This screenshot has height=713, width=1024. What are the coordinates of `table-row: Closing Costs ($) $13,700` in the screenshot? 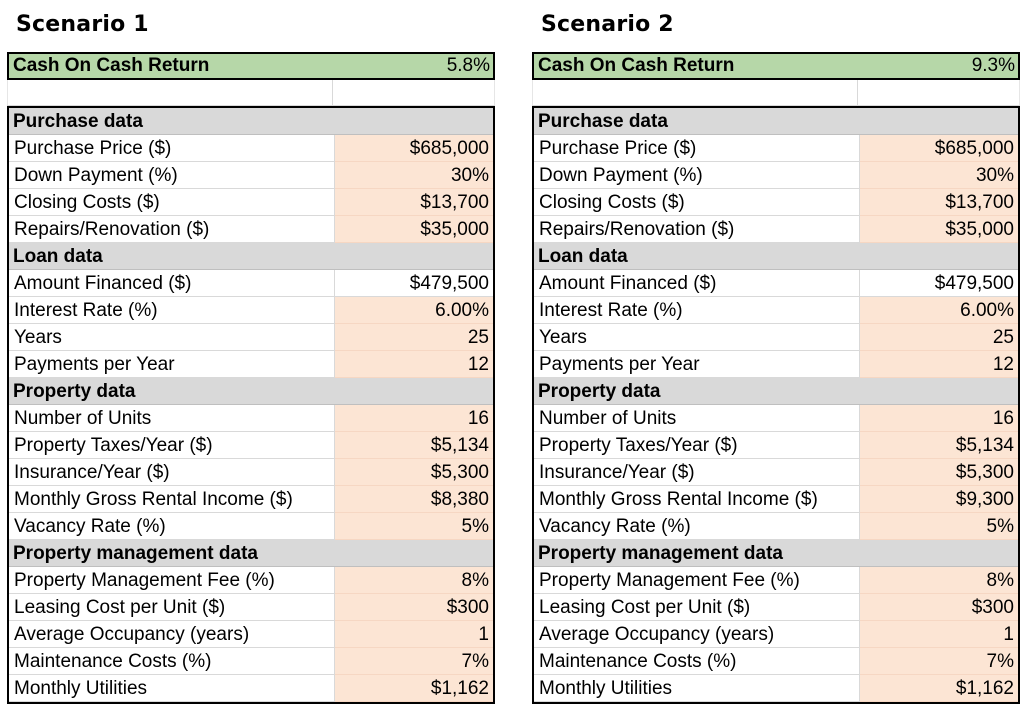 It's located at (776, 202).